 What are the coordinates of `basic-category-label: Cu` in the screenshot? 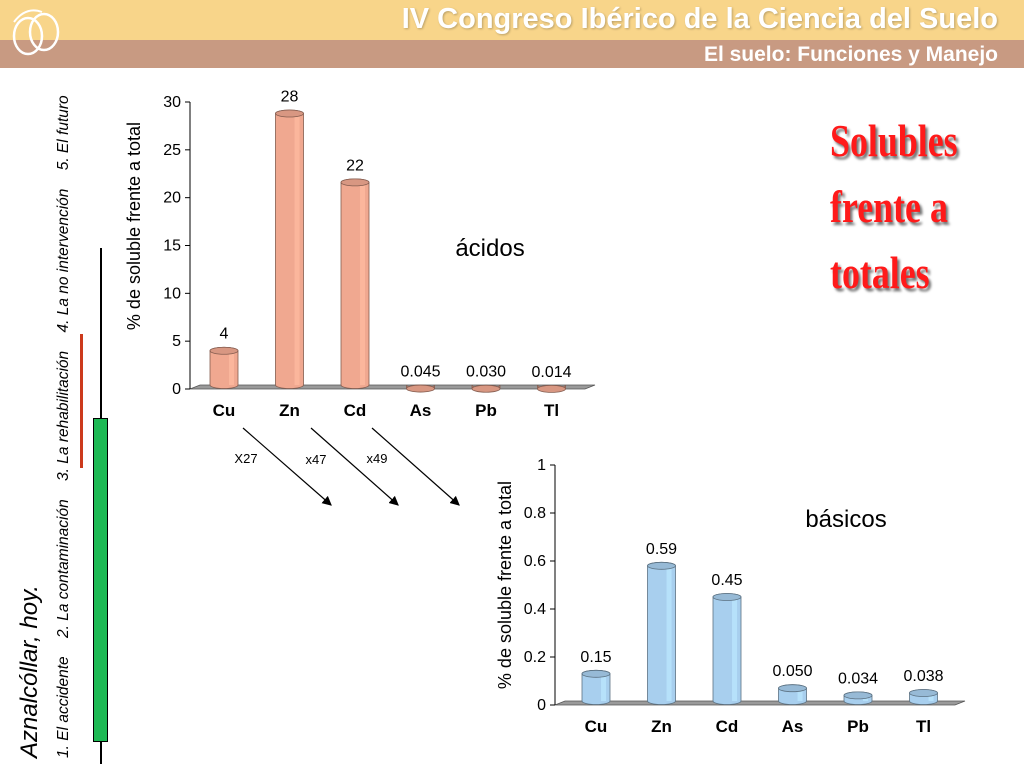 It's located at (596, 726).